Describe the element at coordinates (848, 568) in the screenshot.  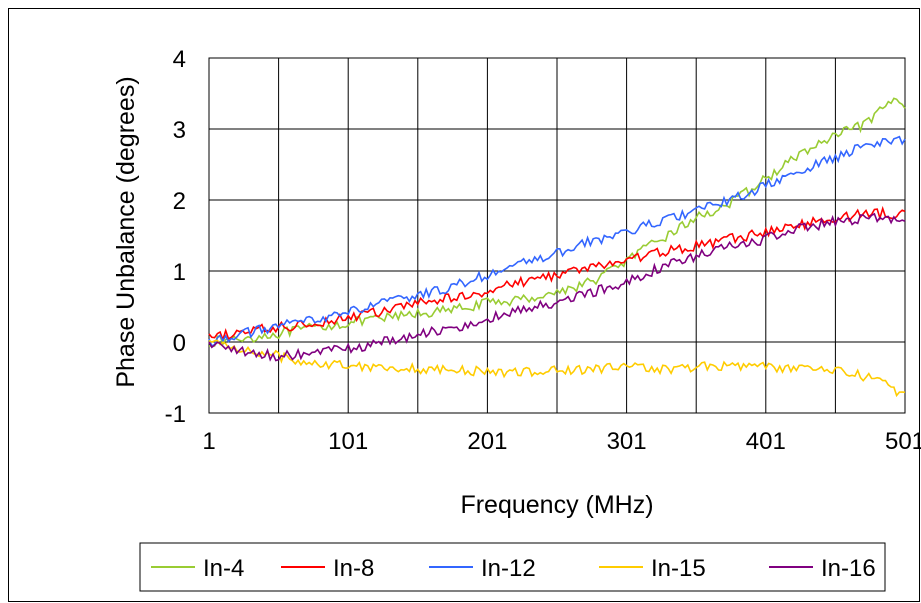
I see `legend-label: In-16` at that location.